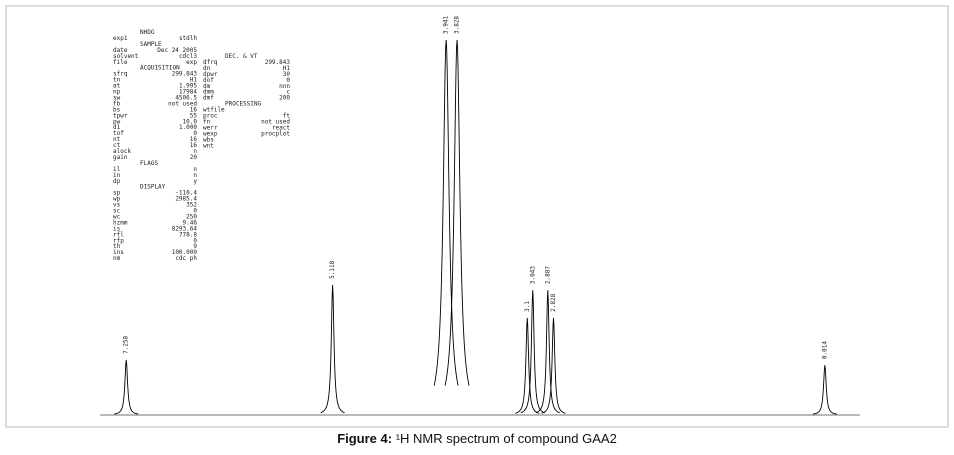 The width and height of the screenshot is (954, 455). I want to click on peak-label: 0.014, so click(824, 350).